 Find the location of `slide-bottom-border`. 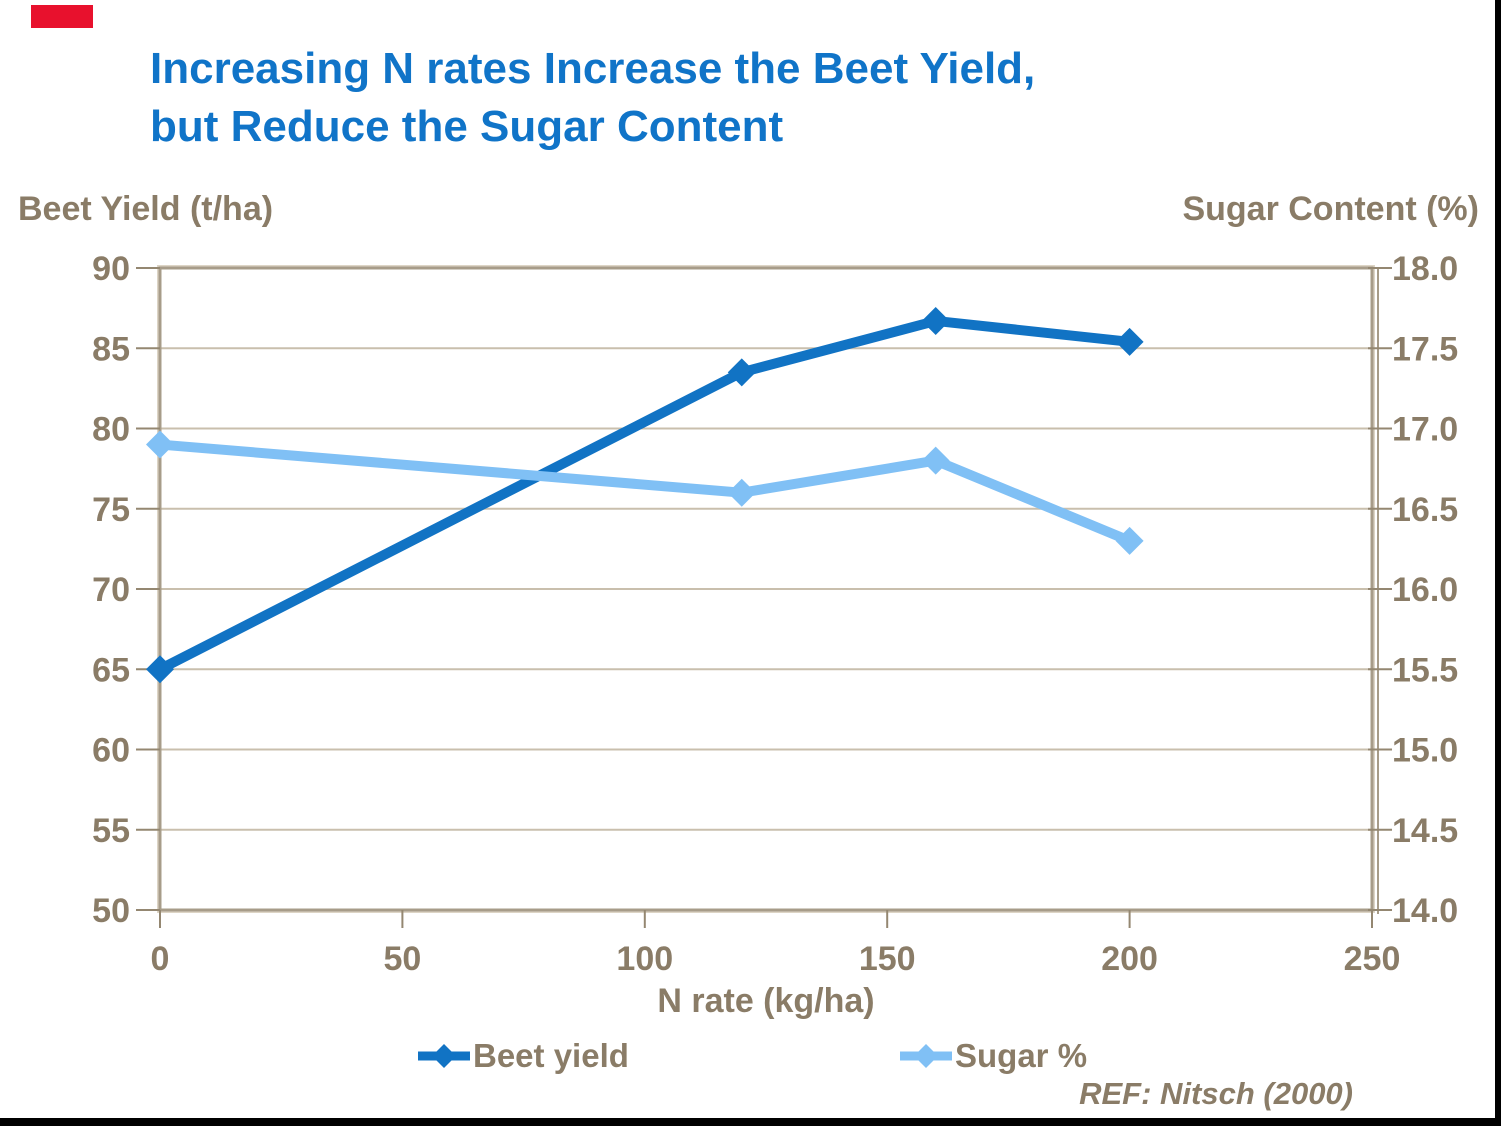

slide-bottom-border is located at coordinates (750, 1122).